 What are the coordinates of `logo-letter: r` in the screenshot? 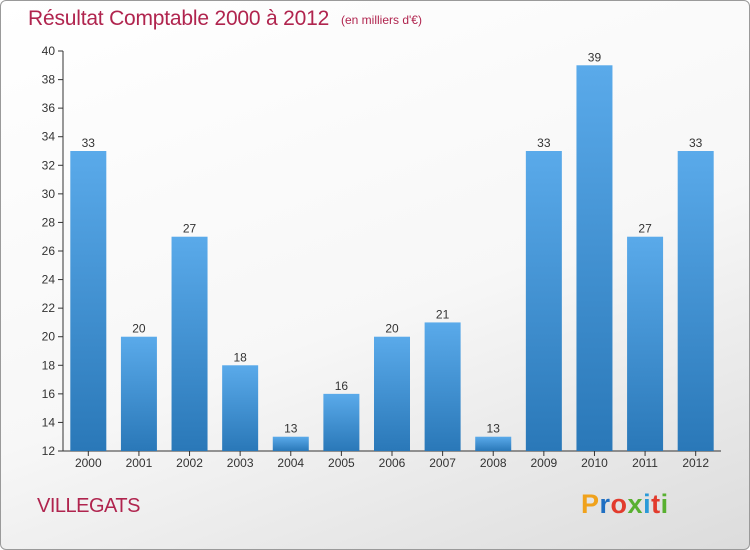 It's located at (605, 504).